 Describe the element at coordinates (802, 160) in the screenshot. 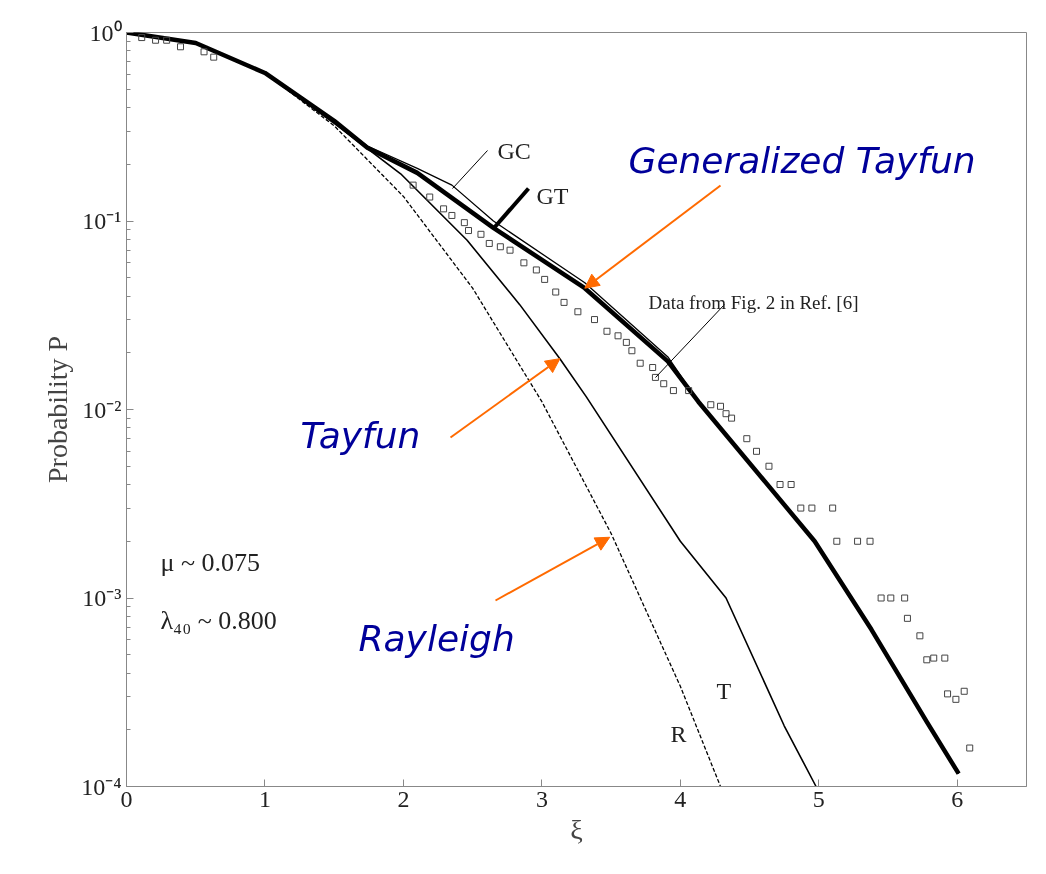

I see `annotation: Generalized Tayfun` at that location.